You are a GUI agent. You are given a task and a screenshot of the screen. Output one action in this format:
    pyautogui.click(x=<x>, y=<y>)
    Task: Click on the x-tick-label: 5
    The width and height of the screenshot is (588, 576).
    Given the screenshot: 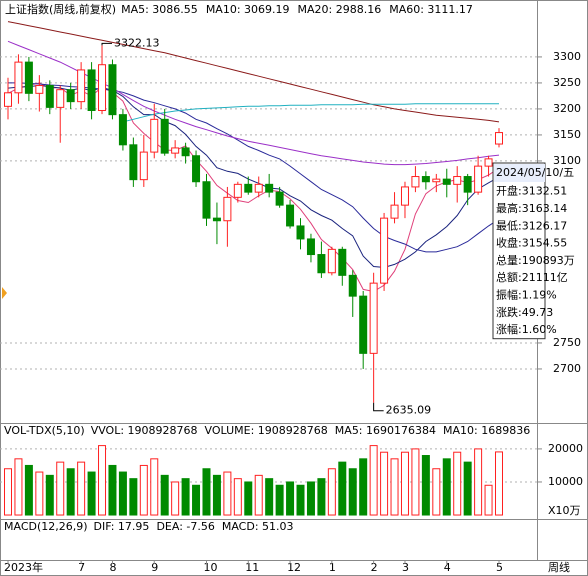 What is the action you would take?
    pyautogui.click(x=499, y=567)
    